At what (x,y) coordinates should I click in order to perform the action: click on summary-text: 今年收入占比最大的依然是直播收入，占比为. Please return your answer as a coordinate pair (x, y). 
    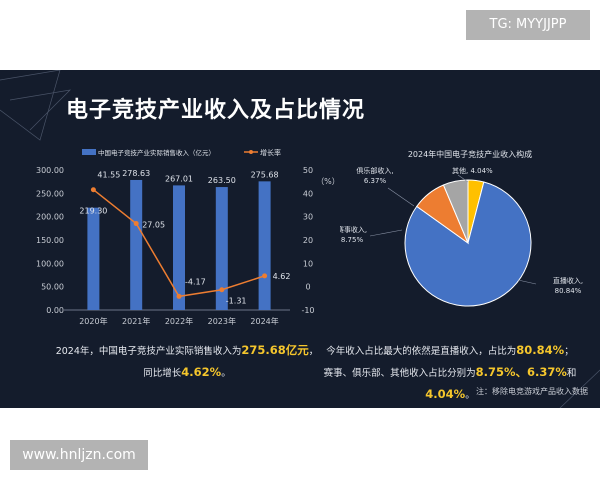
    Looking at the image, I should click on (421, 351).